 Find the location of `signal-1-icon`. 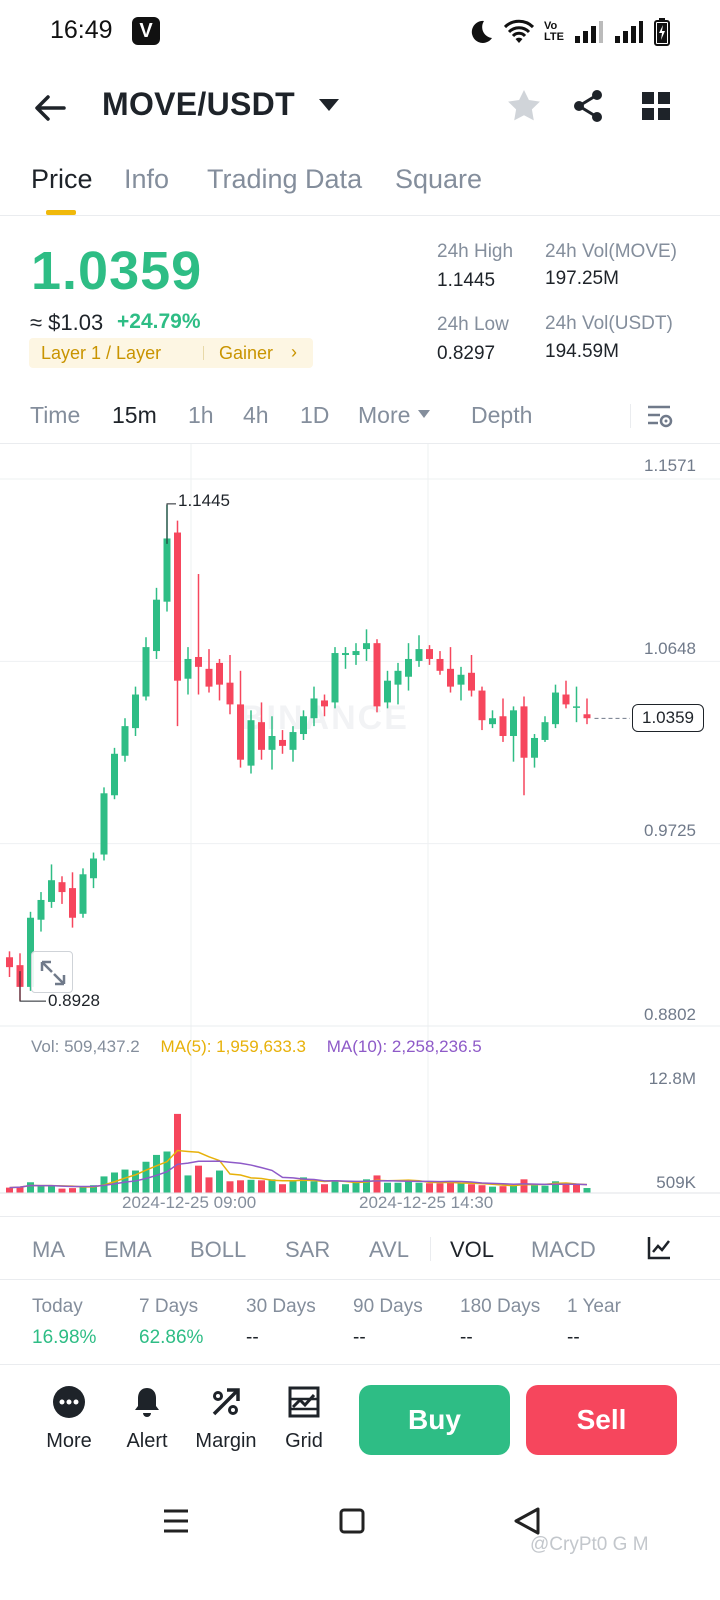

signal-1-icon is located at coordinates (589, 32).